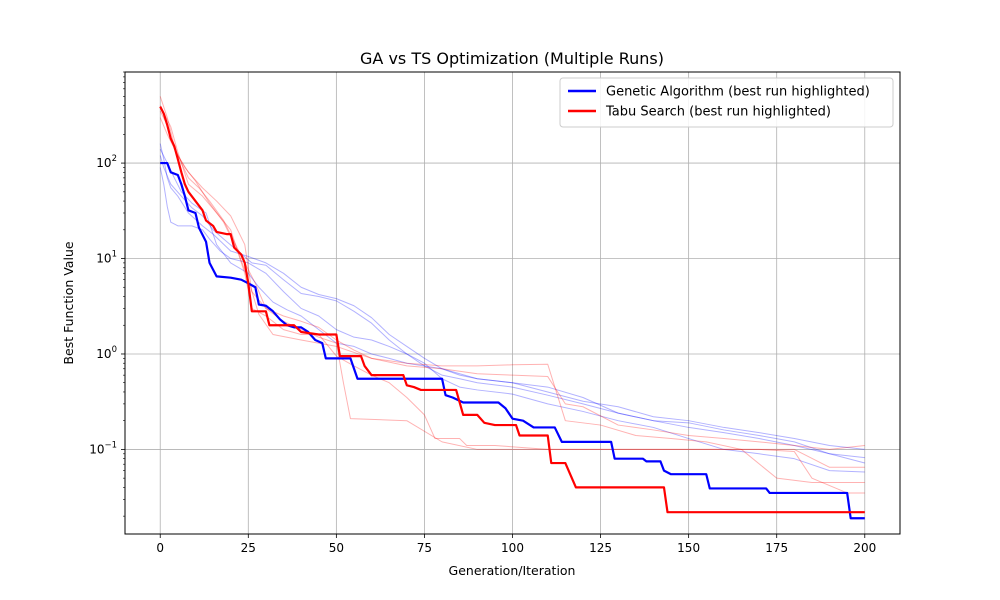  What do you see at coordinates (106, 162) in the screenshot?
I see `y-tick-label: 10²` at bounding box center [106, 162].